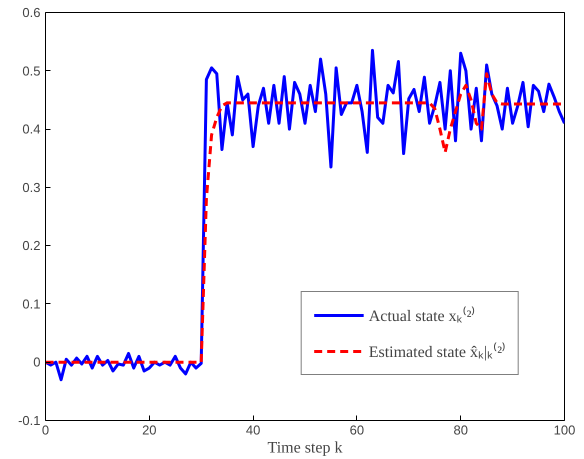  What do you see at coordinates (149, 430) in the screenshot?
I see `x-tick-label: 20` at bounding box center [149, 430].